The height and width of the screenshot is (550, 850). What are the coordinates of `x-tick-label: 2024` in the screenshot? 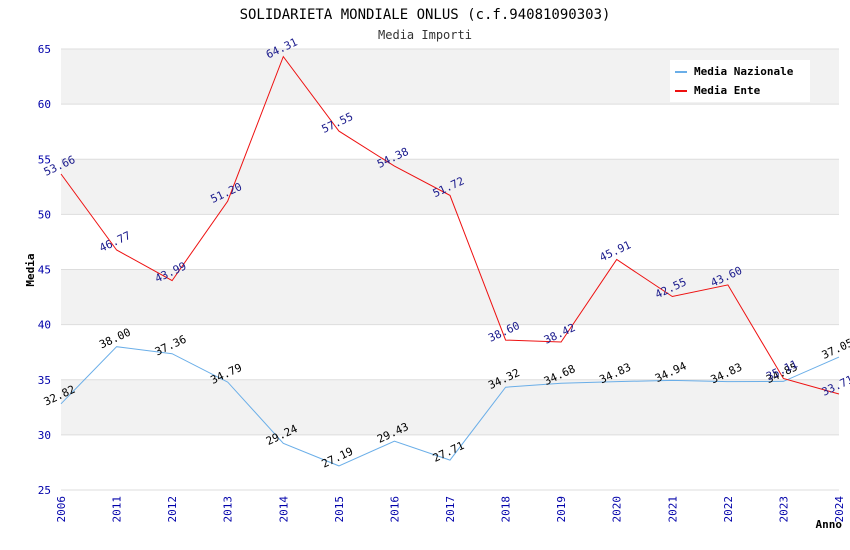 It's located at (839, 509).